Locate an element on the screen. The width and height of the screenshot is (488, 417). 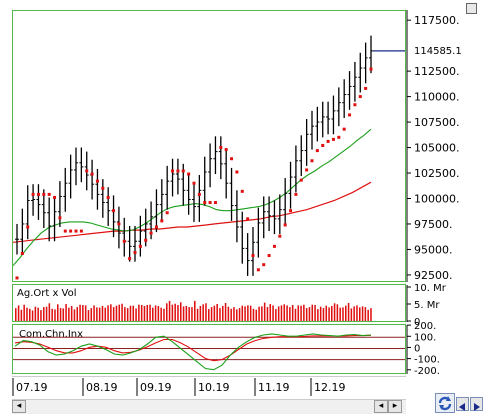
indicator-panel-title: Com.Chn.Inx is located at coordinates (51, 334).